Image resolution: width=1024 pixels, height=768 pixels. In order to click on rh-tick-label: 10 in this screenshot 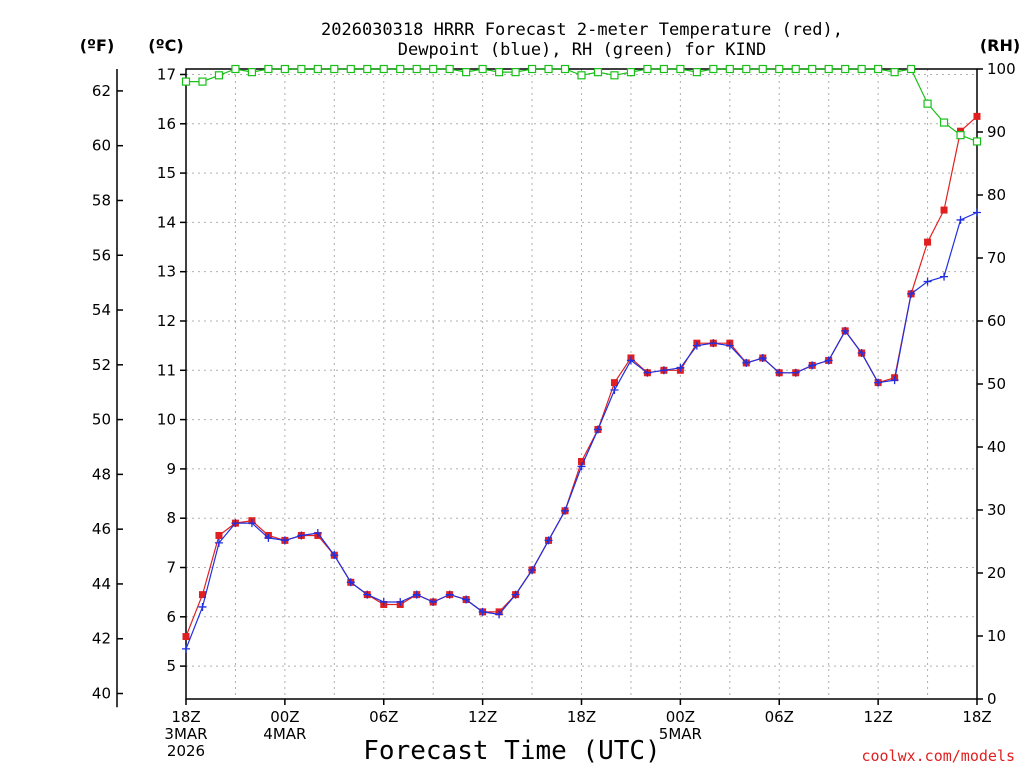, I will do `click(996, 636)`.